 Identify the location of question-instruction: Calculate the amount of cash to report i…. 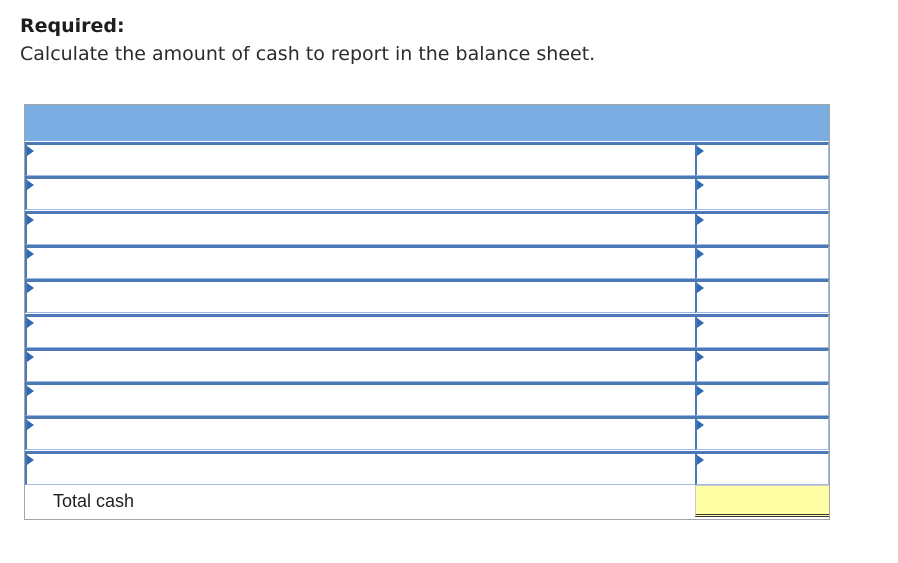
(308, 54).